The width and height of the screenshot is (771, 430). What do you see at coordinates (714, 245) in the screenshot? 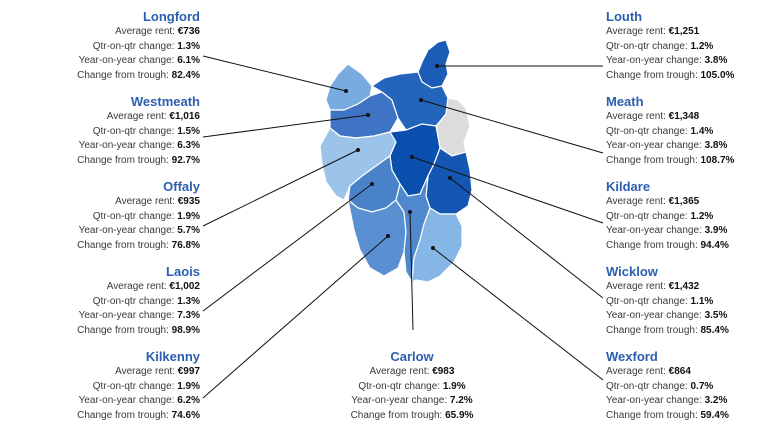
I see `trough-value: 94.4%` at bounding box center [714, 245].